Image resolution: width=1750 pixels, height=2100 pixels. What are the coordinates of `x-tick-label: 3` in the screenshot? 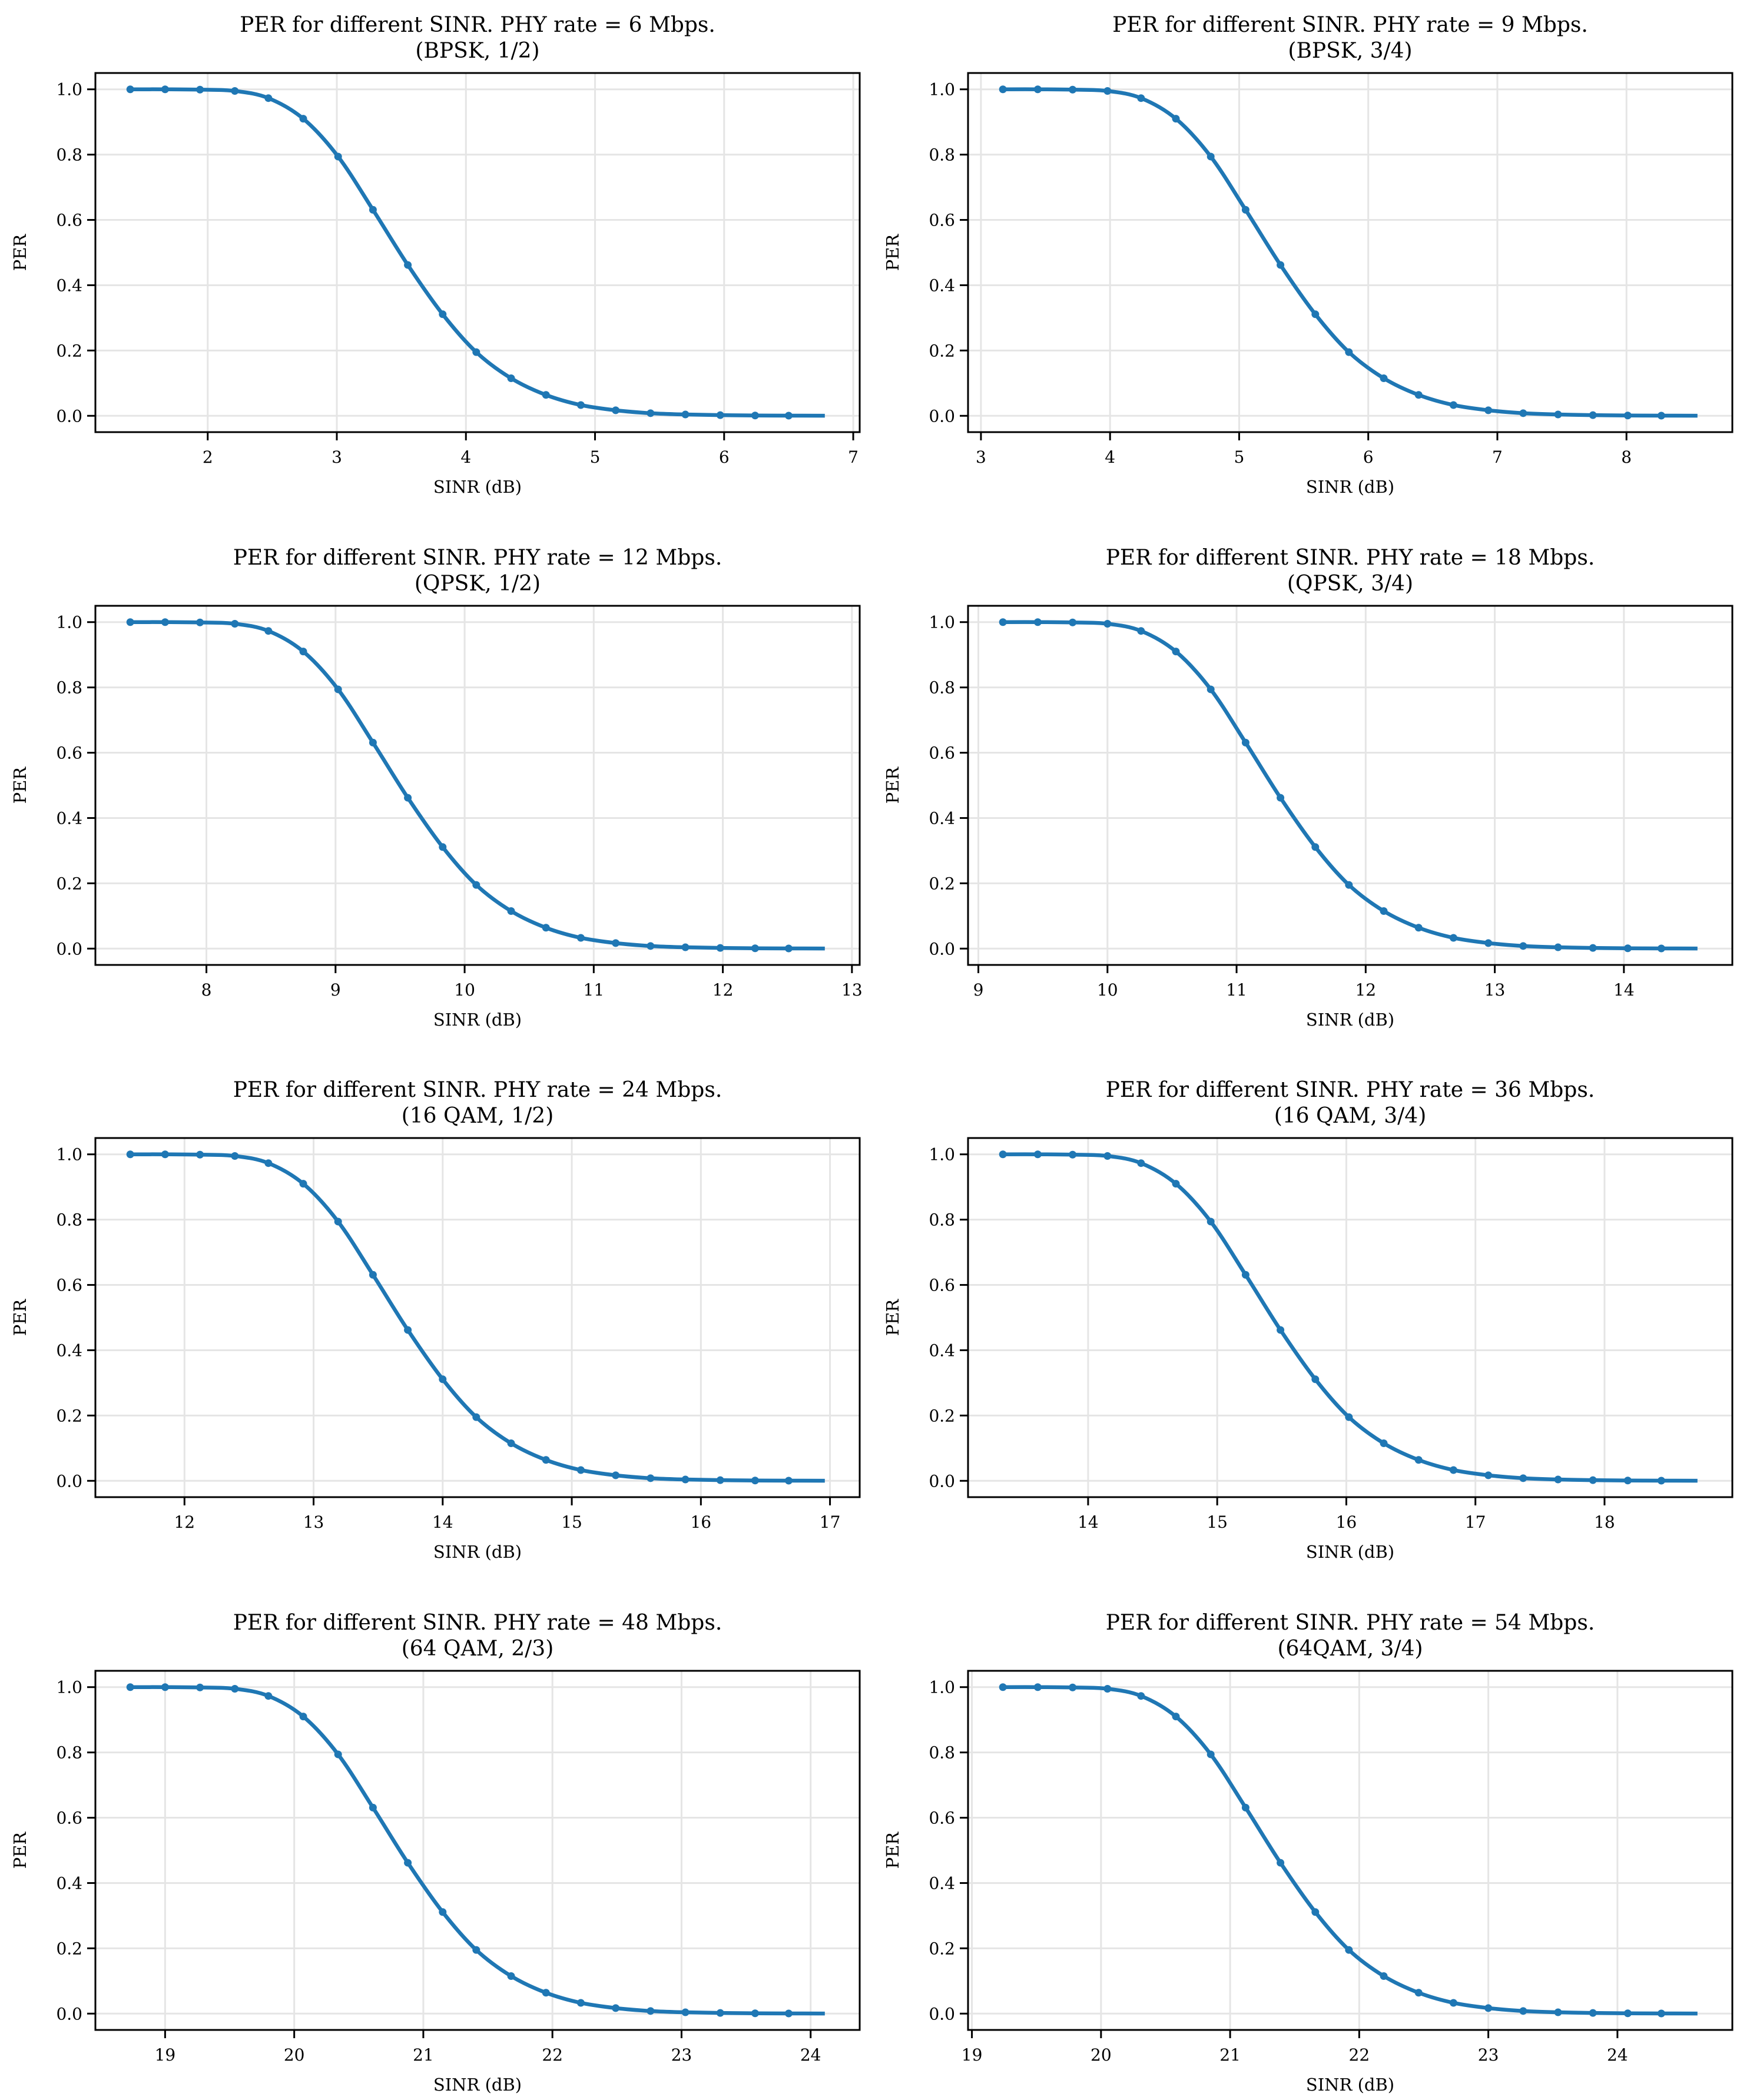 It's located at (981, 457).